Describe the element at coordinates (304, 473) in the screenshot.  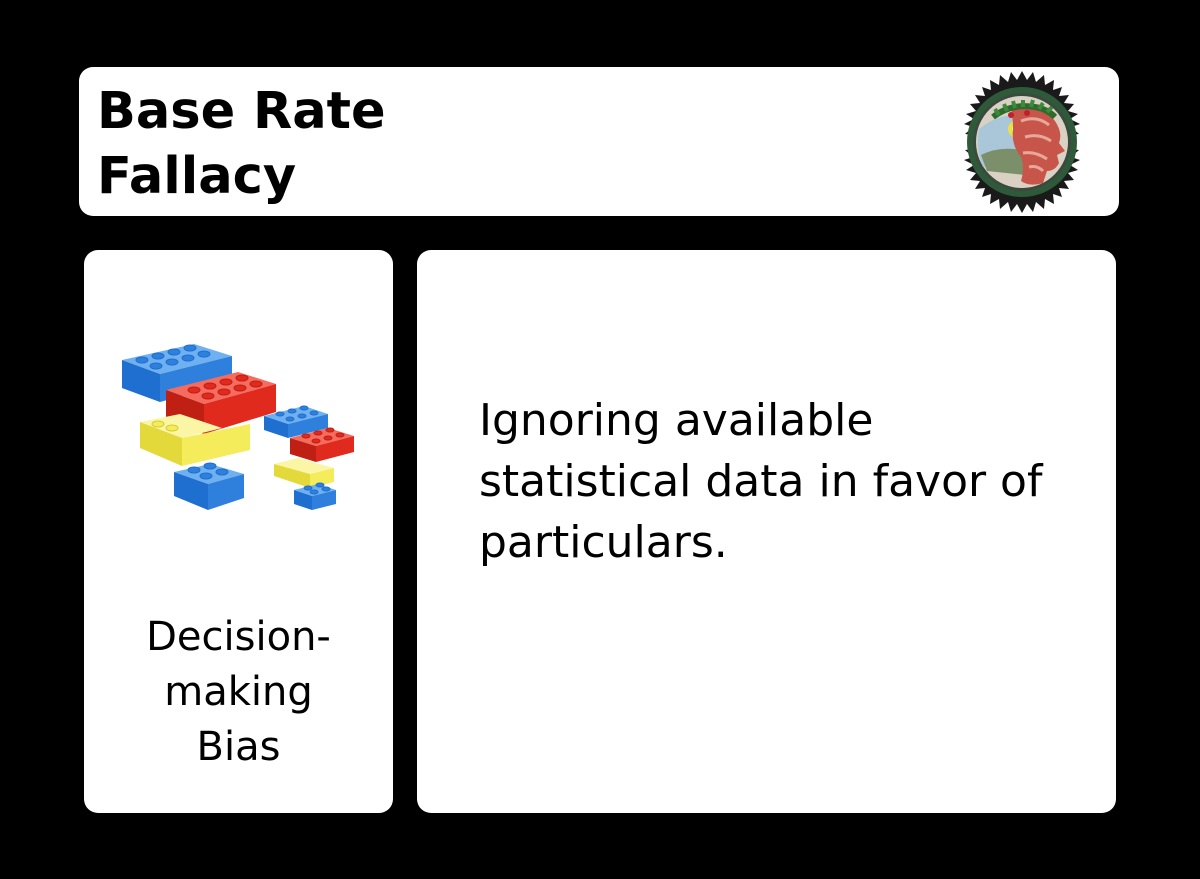
I see `yellow-brick-mini` at that location.